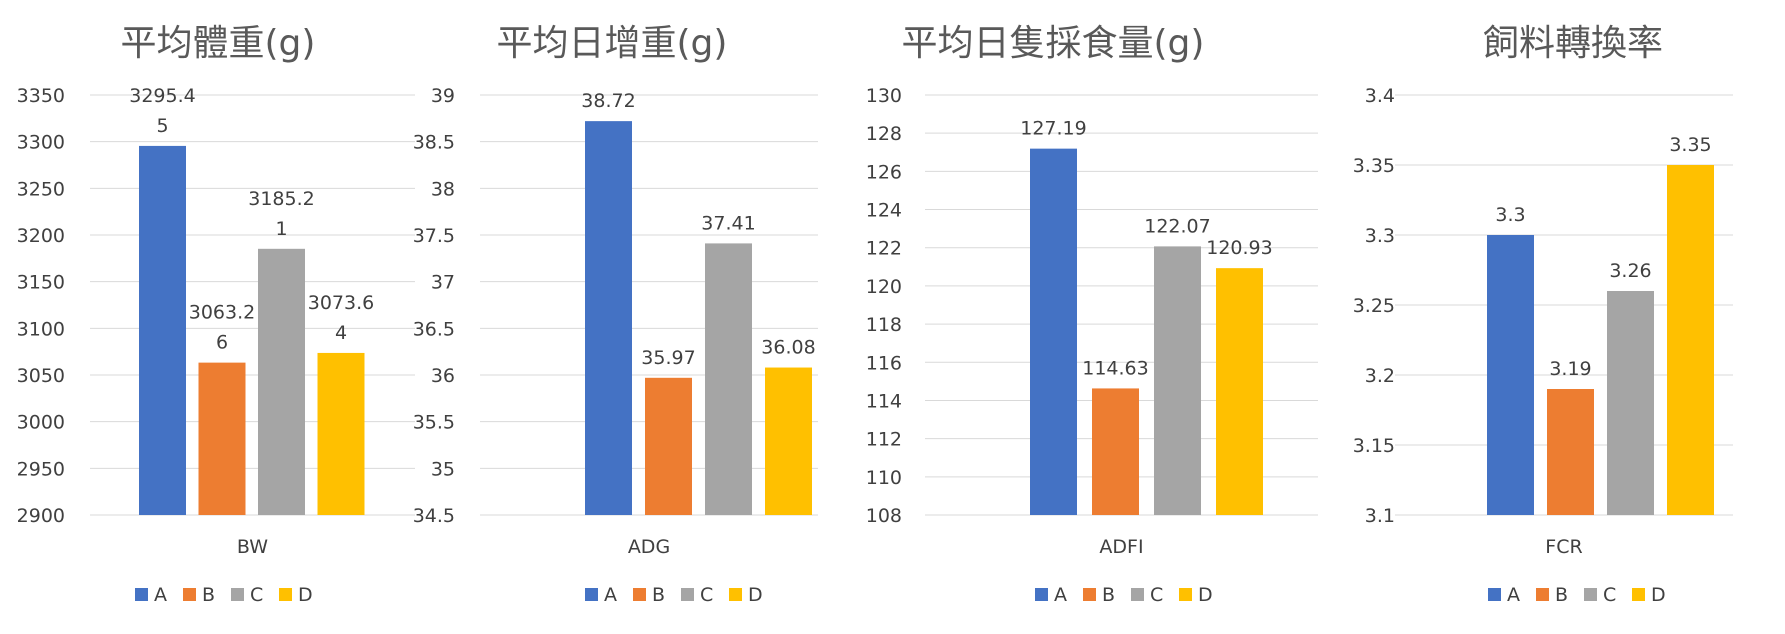  I want to click on data-label: 38.72, so click(608, 101).